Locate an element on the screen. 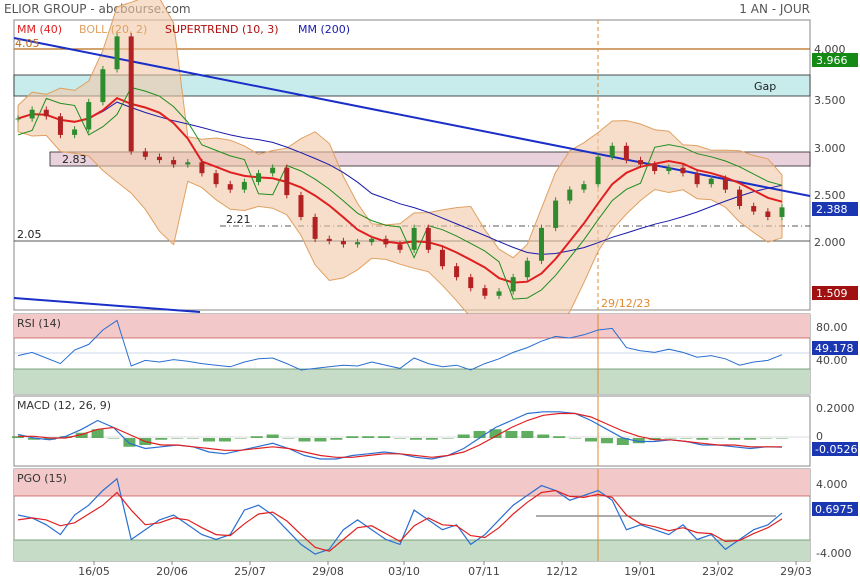  pgo-value-badge is located at coordinates (835, 509).